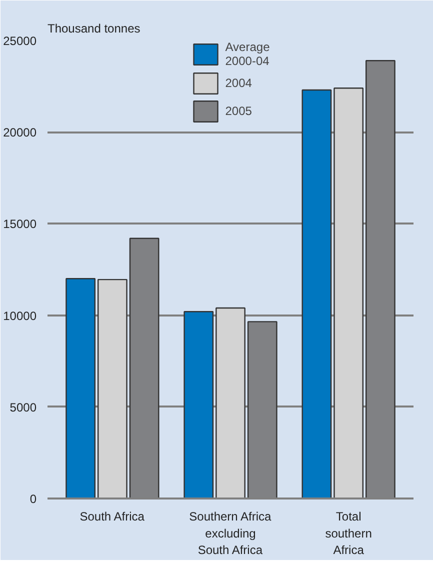 This screenshot has width=433, height=567. What do you see at coordinates (238, 111) in the screenshot?
I see `legend-label: 2005` at bounding box center [238, 111].